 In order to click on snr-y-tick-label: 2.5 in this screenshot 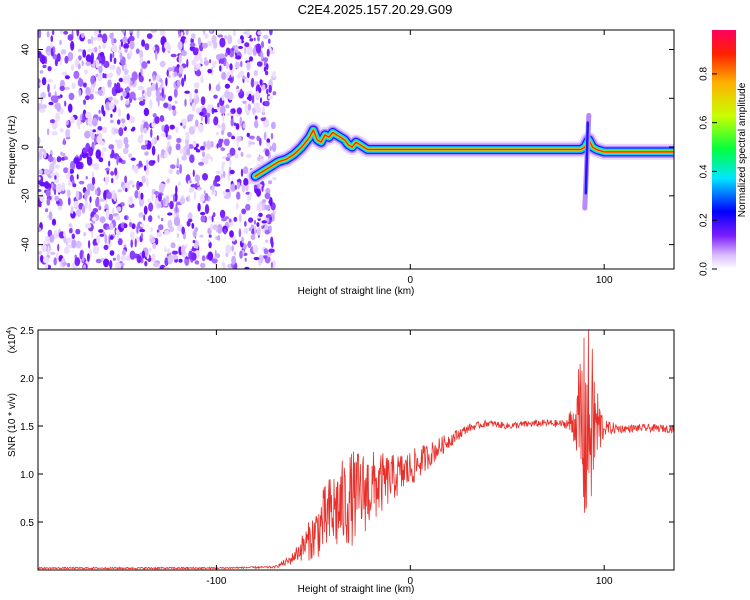, I will do `click(27, 331)`.